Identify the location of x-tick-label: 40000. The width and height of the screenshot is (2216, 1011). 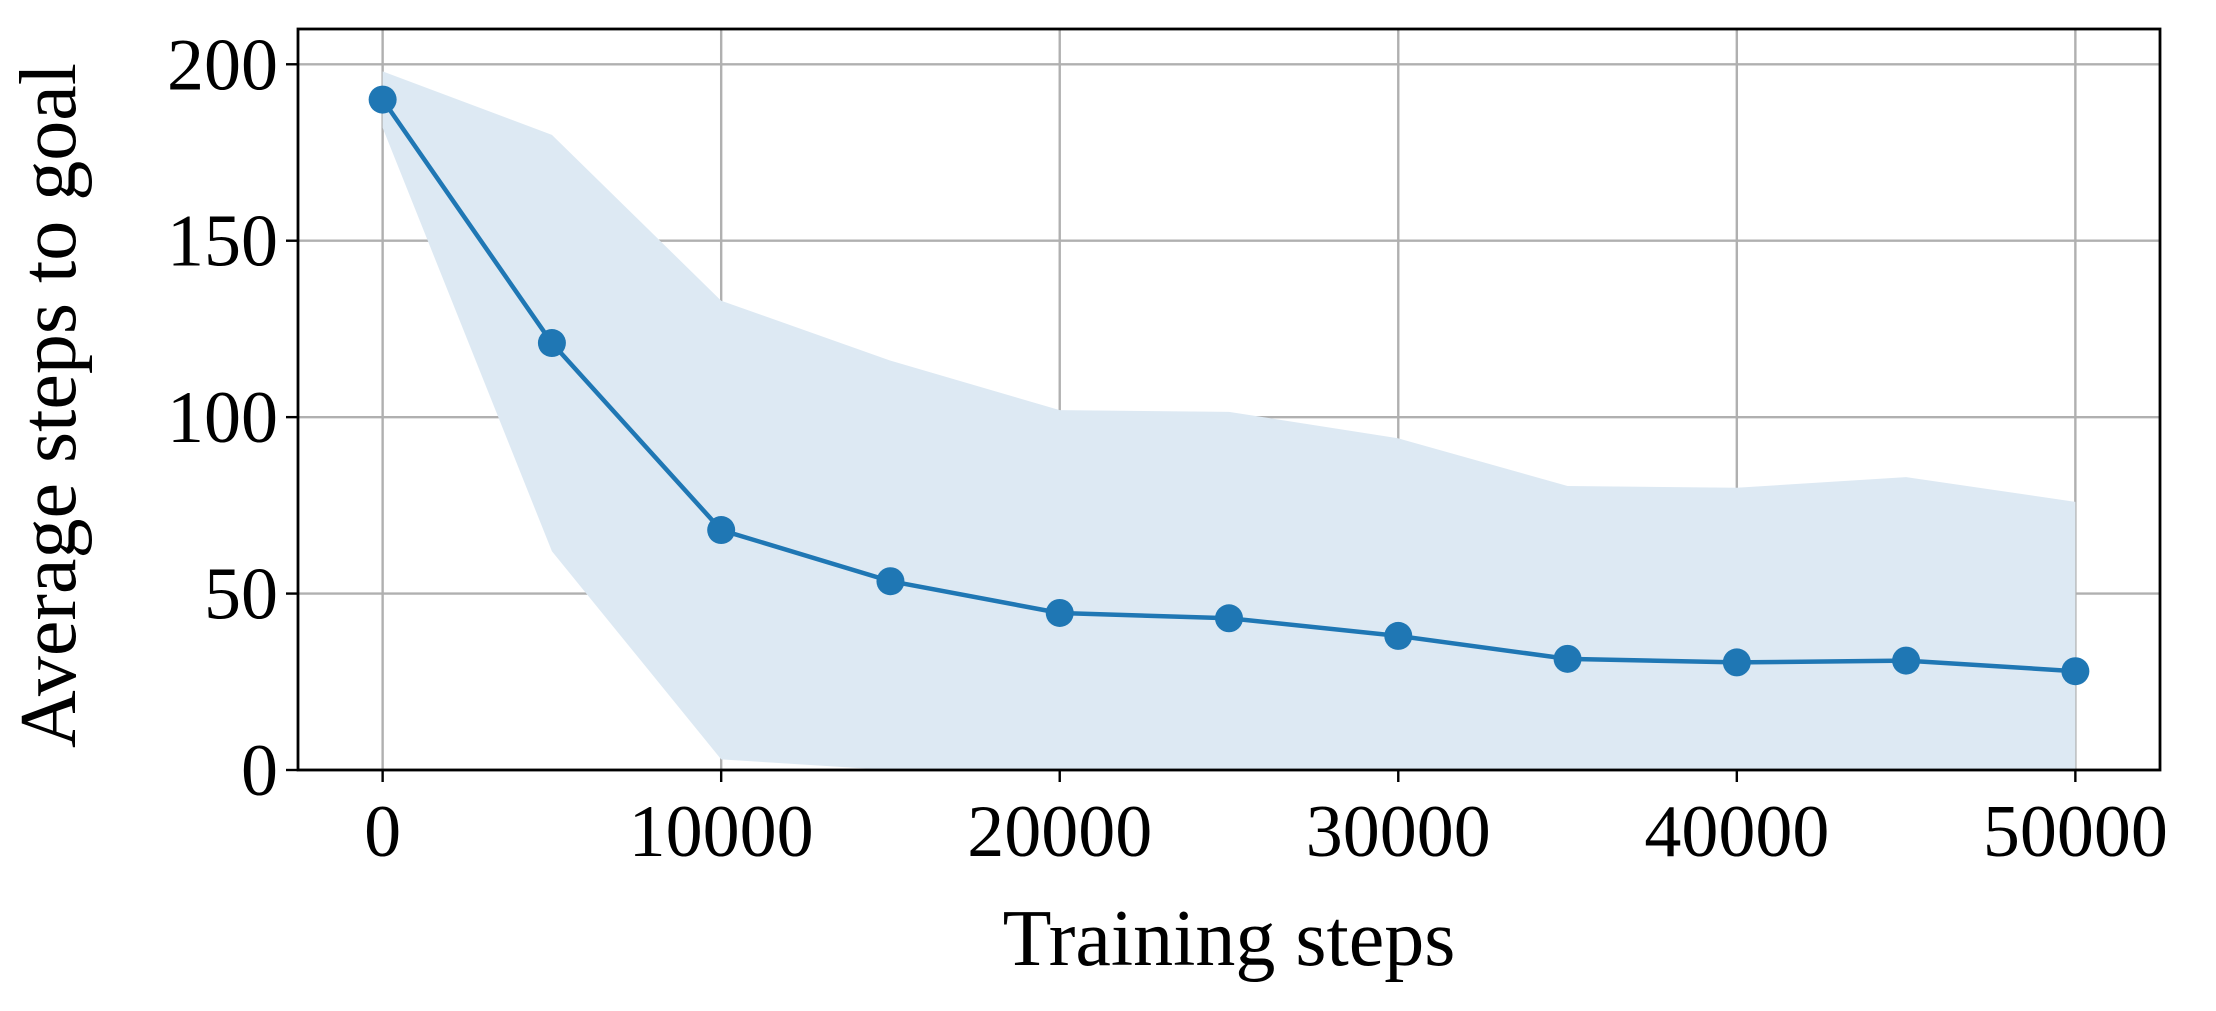
(1736, 832).